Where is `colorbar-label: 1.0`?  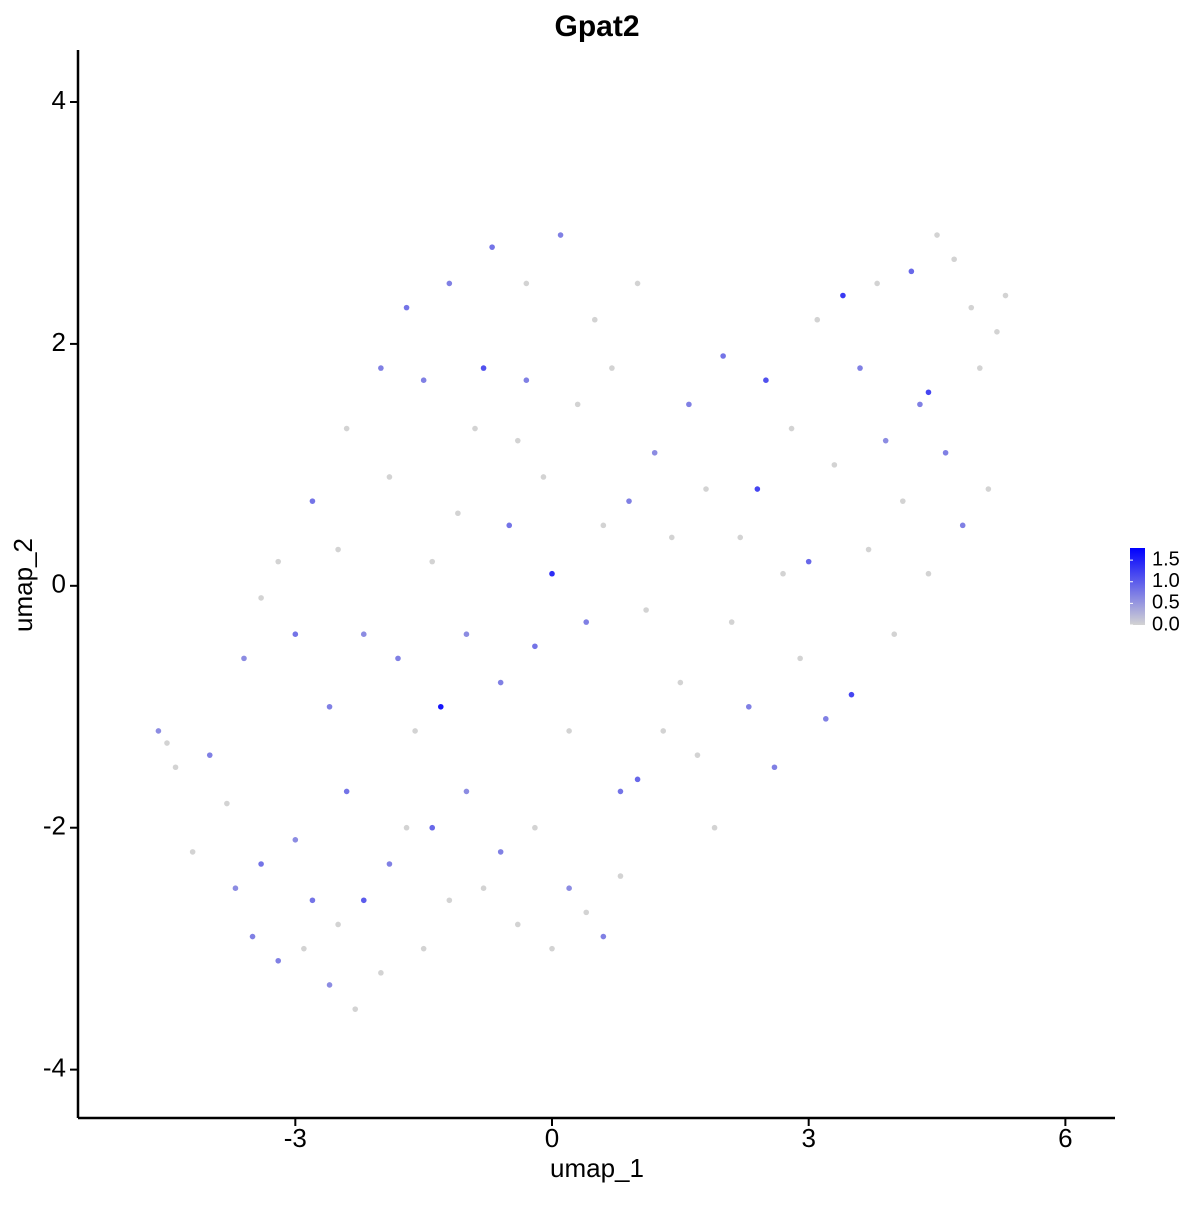
colorbar-label: 1.0 is located at coordinates (1166, 581).